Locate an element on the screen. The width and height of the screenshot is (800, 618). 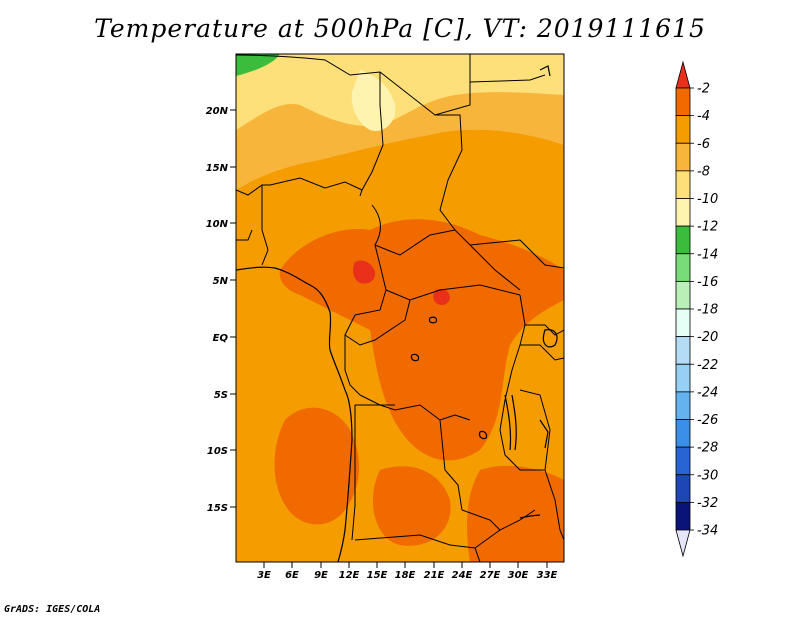
lon-label-27e: 27E is located at coordinates (490, 575).